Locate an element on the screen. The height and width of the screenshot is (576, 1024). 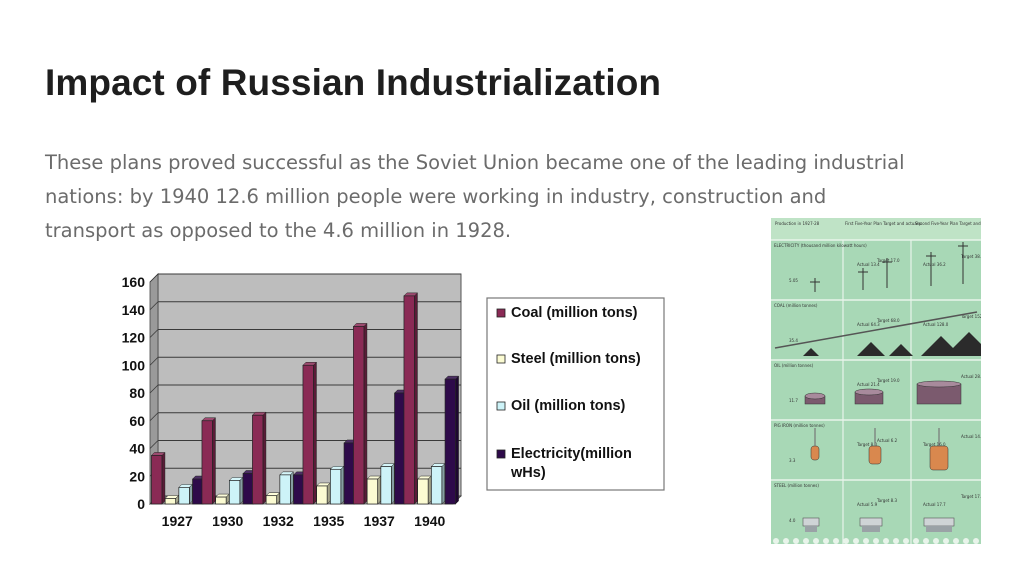
y-tick-label: 80 is located at coordinates (137, 393).